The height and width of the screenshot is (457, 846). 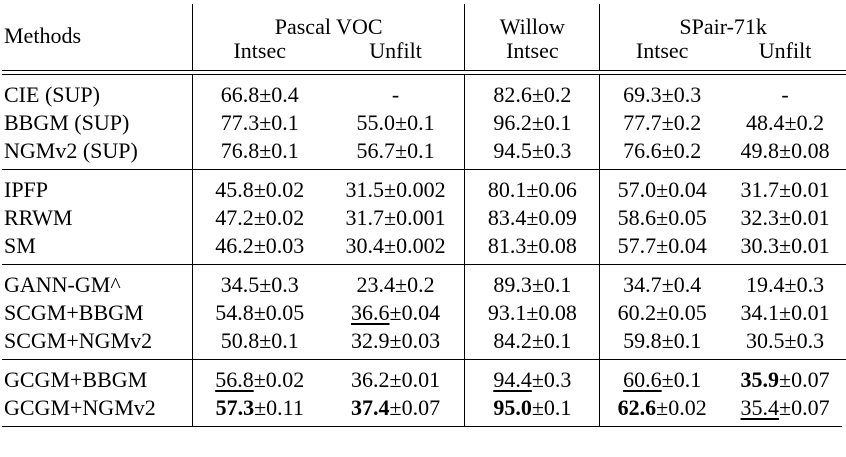 What do you see at coordinates (765, 340) in the screenshot?
I see `result-value: 30.5` at bounding box center [765, 340].